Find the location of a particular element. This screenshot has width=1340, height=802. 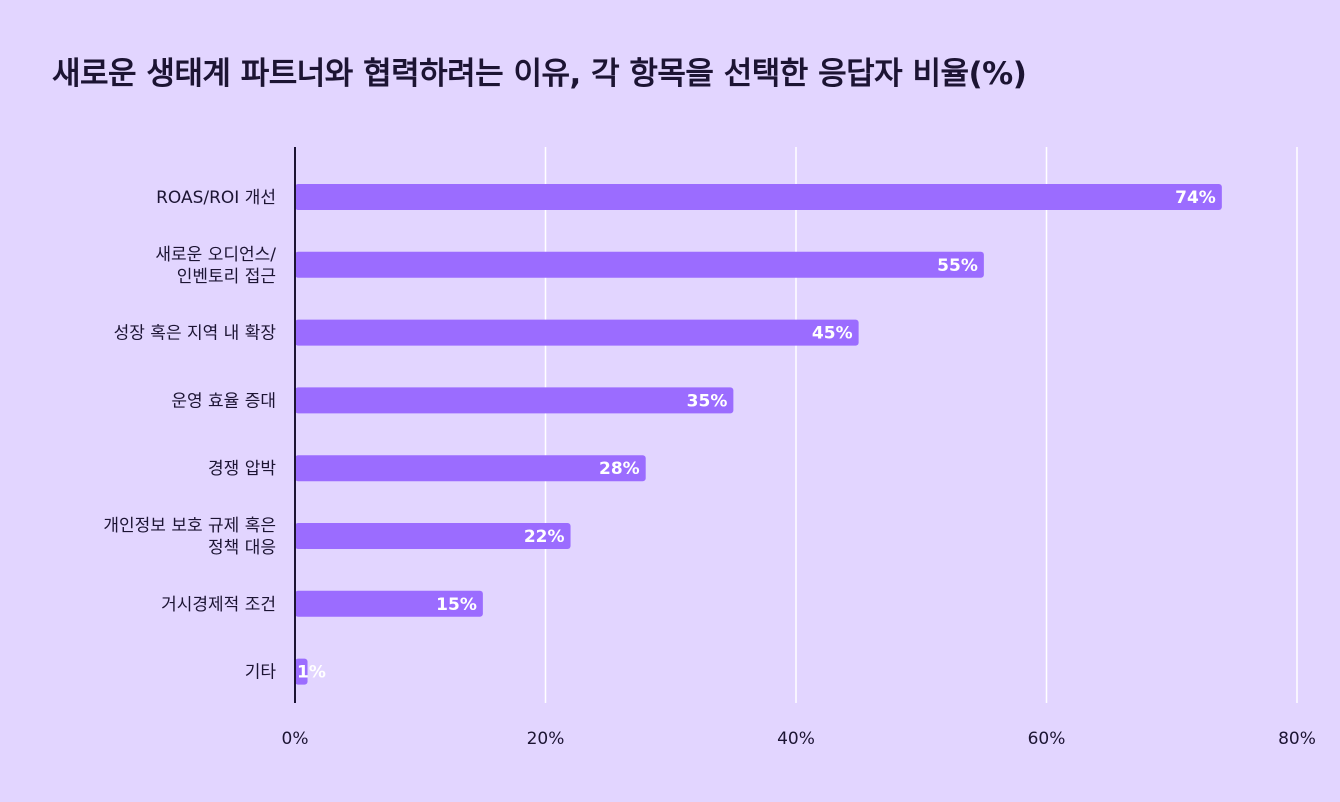

category-label: 기타 is located at coordinates (261, 673).